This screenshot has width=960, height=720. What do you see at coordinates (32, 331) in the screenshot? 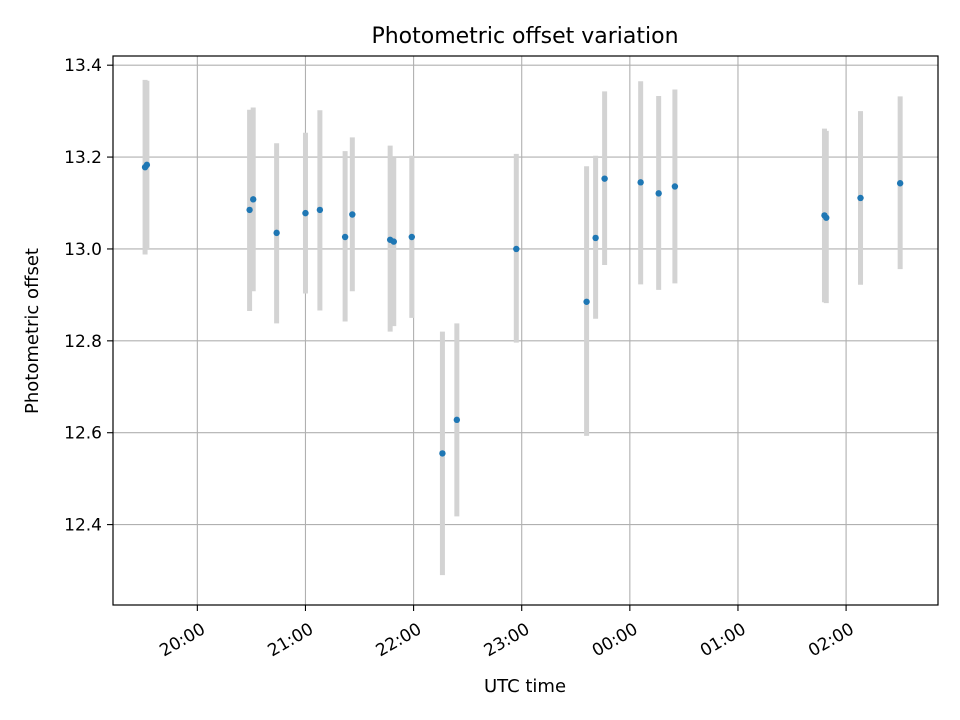
I see `y-axis-label: Photometric offset` at bounding box center [32, 331].